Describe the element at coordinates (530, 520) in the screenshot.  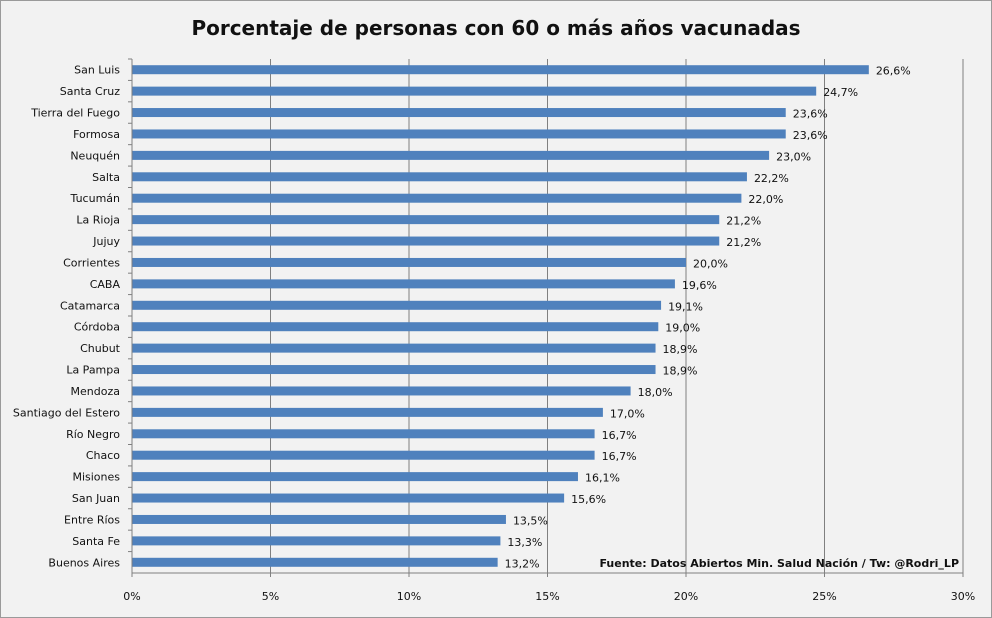
I see `data-label: 13,5%` at that location.